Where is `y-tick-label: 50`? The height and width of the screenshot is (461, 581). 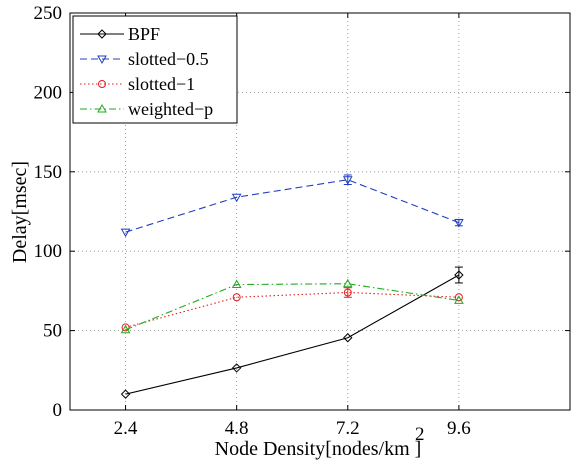 y-tick-label: 50 is located at coordinates (52, 331).